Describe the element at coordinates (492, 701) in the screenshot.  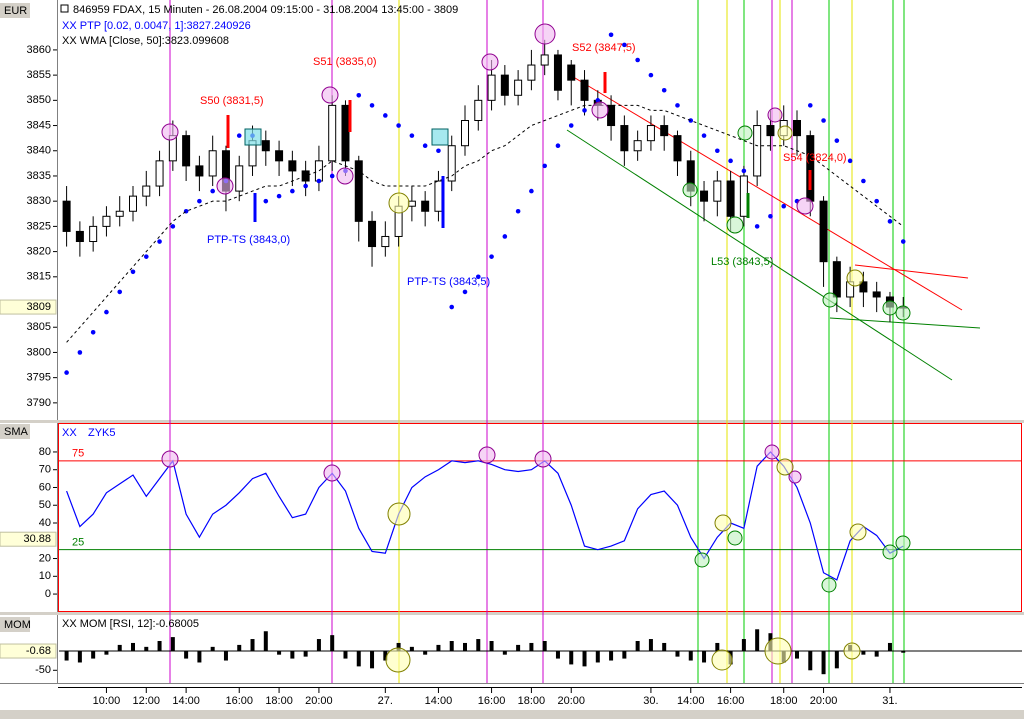
I see `x-tick-label: 16:00` at that location.